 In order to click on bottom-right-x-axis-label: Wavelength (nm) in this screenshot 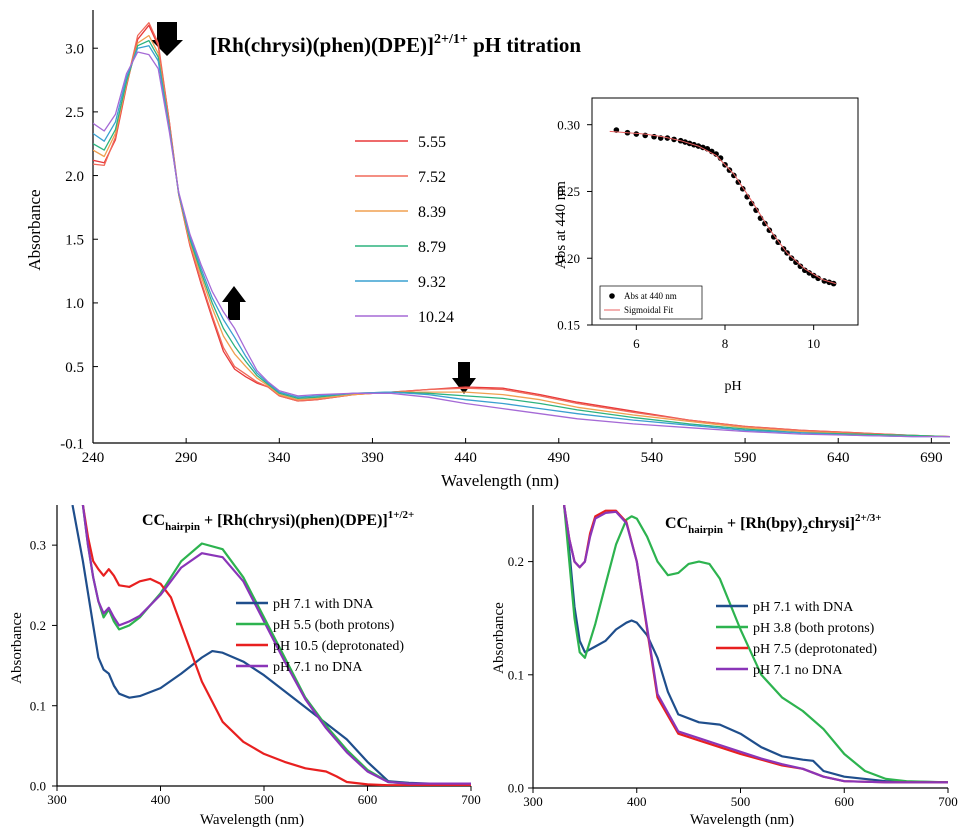, I will do `click(742, 819)`.